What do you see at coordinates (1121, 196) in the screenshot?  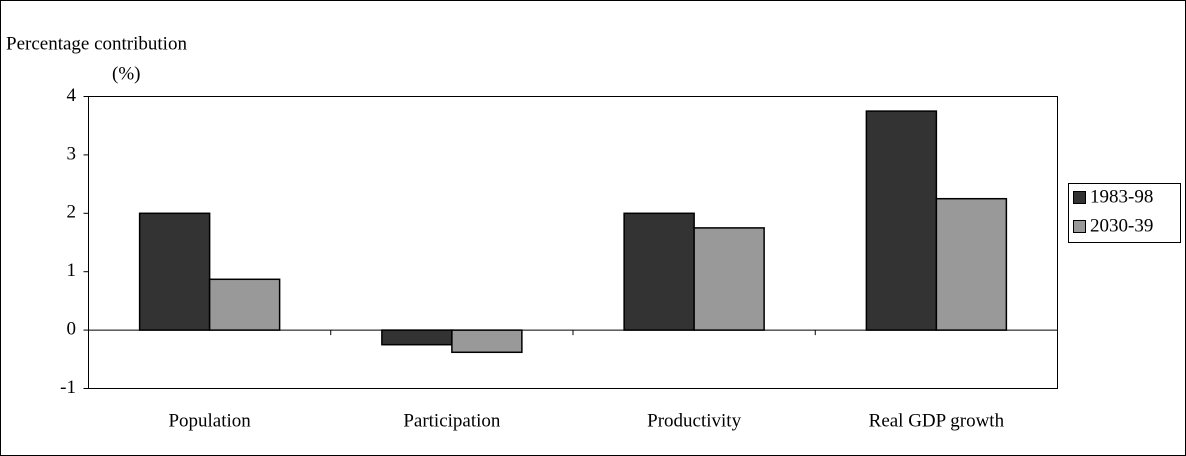 I see `legend-label: 1983-98` at bounding box center [1121, 196].